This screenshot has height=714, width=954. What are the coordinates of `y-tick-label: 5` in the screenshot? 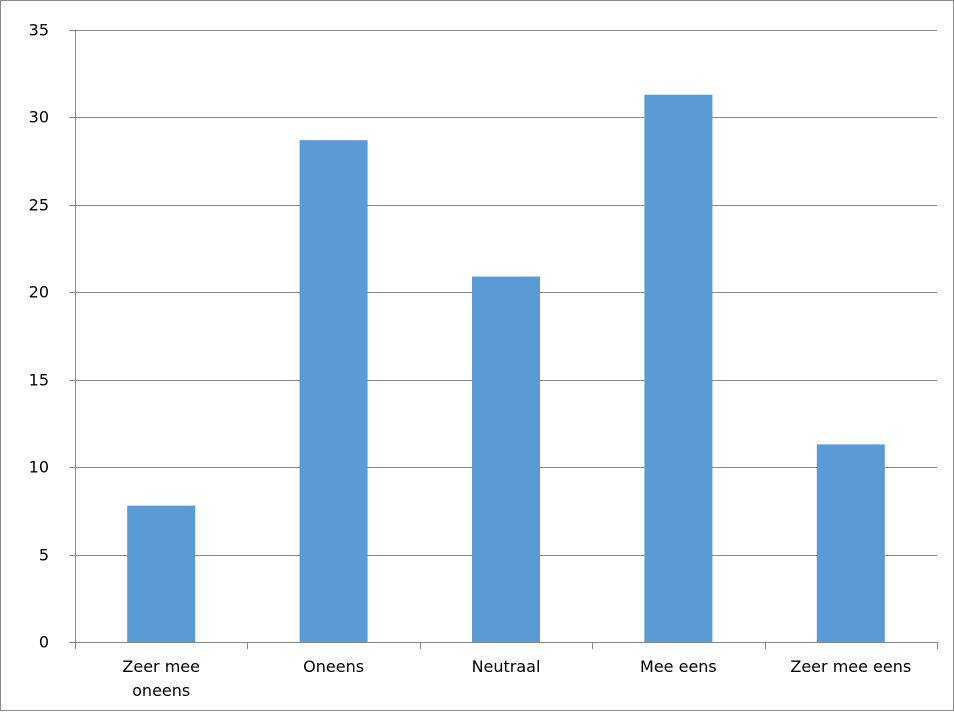 It's located at (44, 555).